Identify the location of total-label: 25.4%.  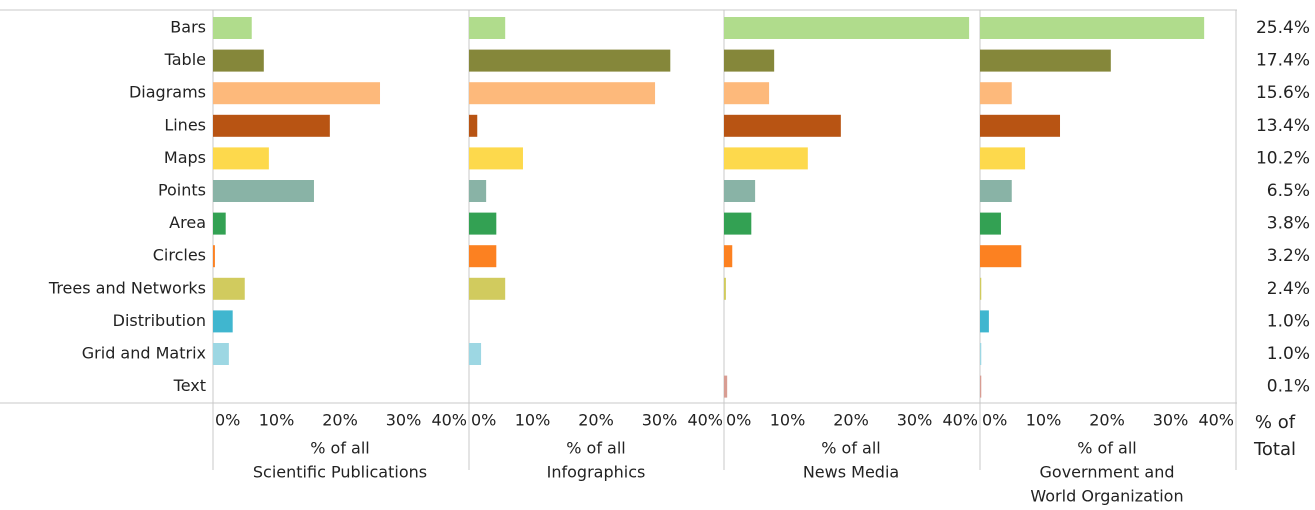
(1283, 28).